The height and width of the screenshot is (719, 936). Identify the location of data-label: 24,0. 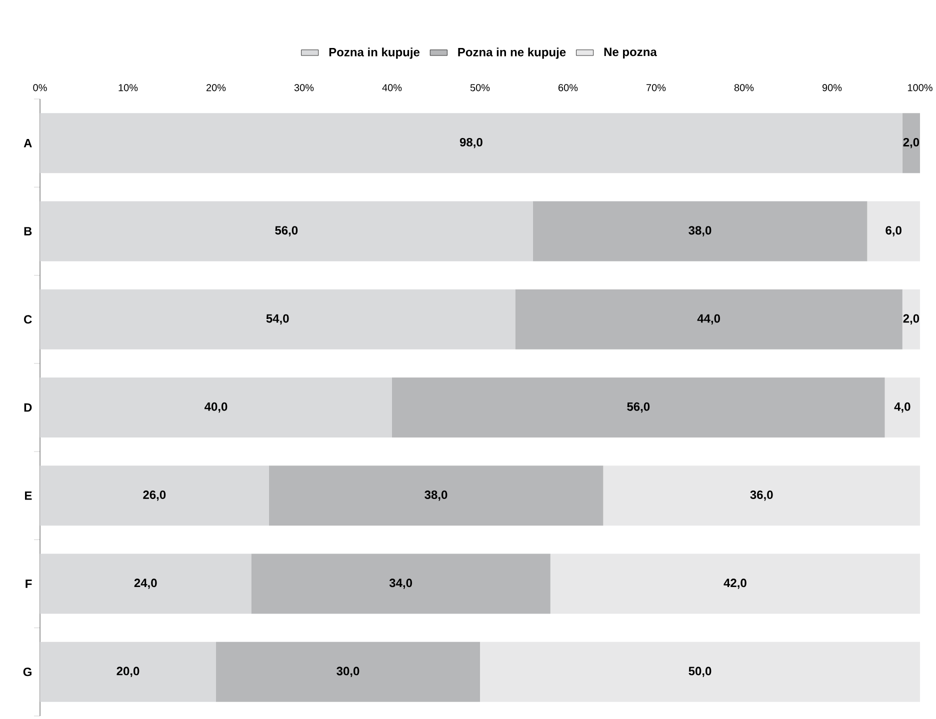
(145, 583).